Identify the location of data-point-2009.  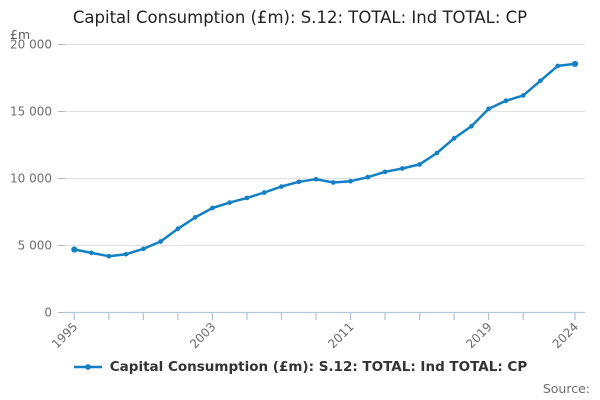
(316, 179).